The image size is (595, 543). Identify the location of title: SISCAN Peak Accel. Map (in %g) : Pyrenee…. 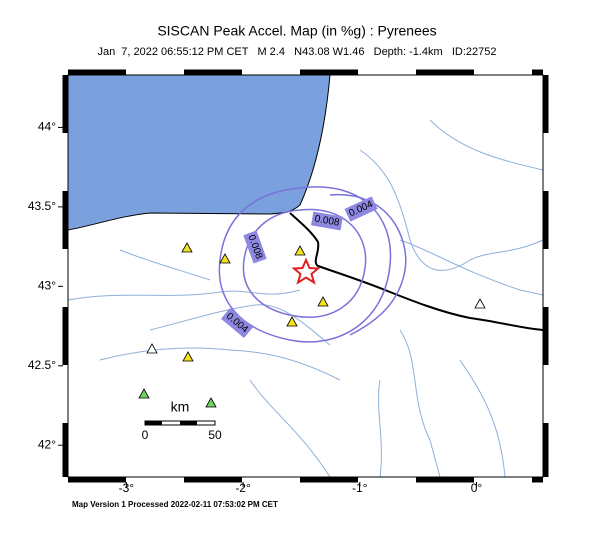
(296, 31).